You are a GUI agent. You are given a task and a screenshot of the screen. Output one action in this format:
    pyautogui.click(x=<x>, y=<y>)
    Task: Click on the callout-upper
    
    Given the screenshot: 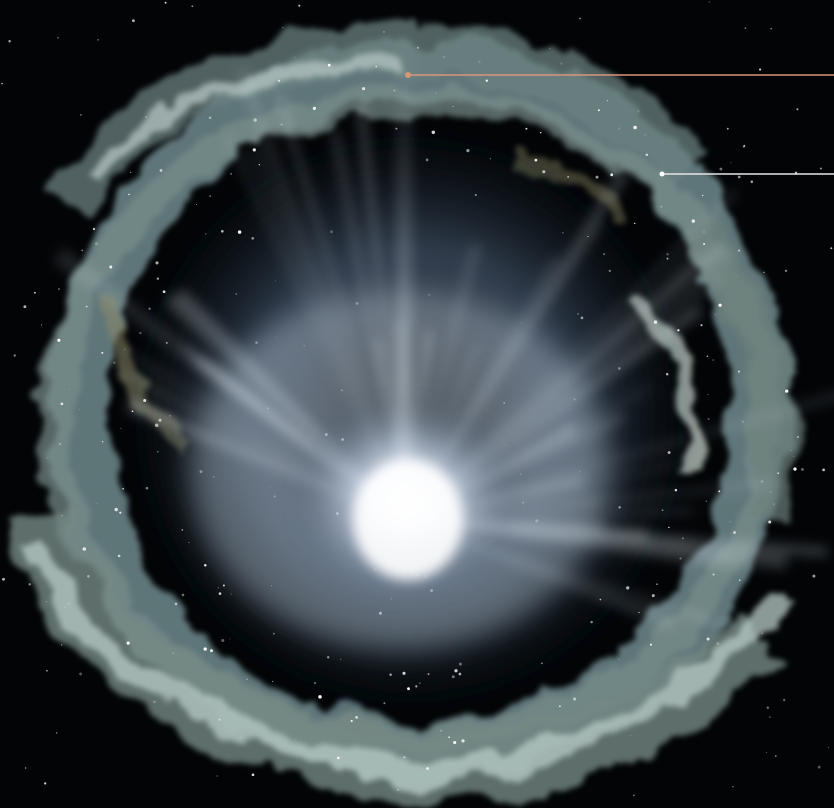 What is the action you would take?
    pyautogui.click(x=619, y=75)
    